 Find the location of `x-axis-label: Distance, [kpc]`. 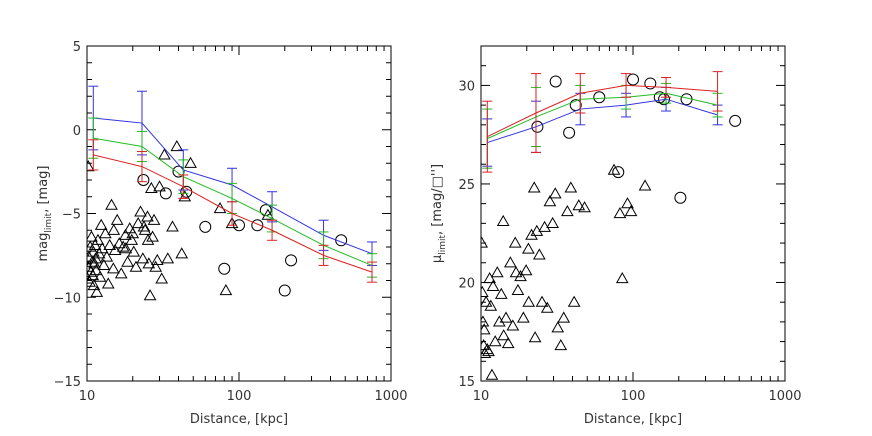

x-axis-label: Distance, [kpc] is located at coordinates (633, 419).